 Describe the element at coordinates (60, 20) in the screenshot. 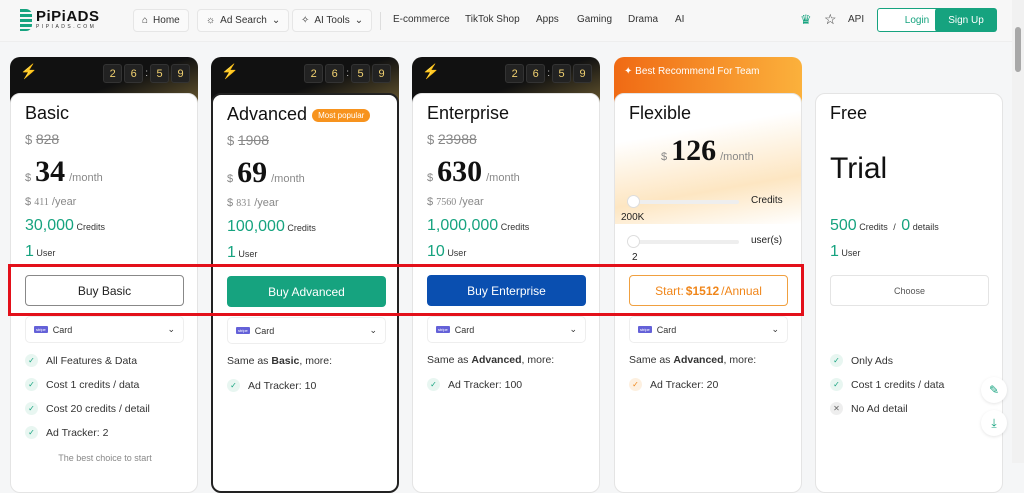

I see `logo: PiPiADS PIPIADS.COM` at that location.